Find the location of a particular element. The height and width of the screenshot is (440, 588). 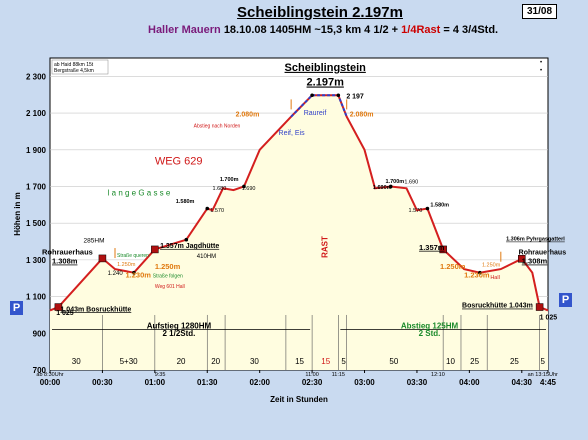

height-2080-left: 2.080m is located at coordinates (248, 115).